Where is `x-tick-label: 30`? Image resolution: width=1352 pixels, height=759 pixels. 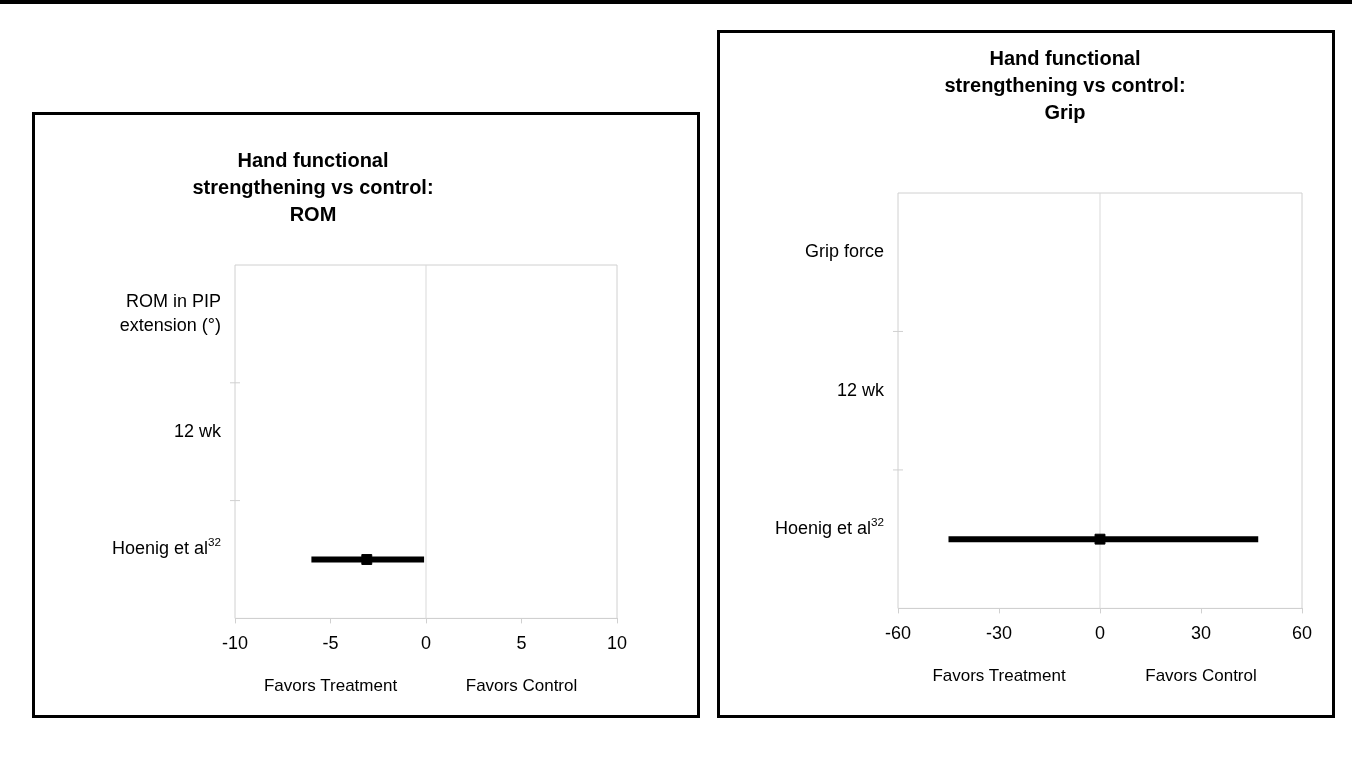
x-tick-label: 30 is located at coordinates (1201, 633).